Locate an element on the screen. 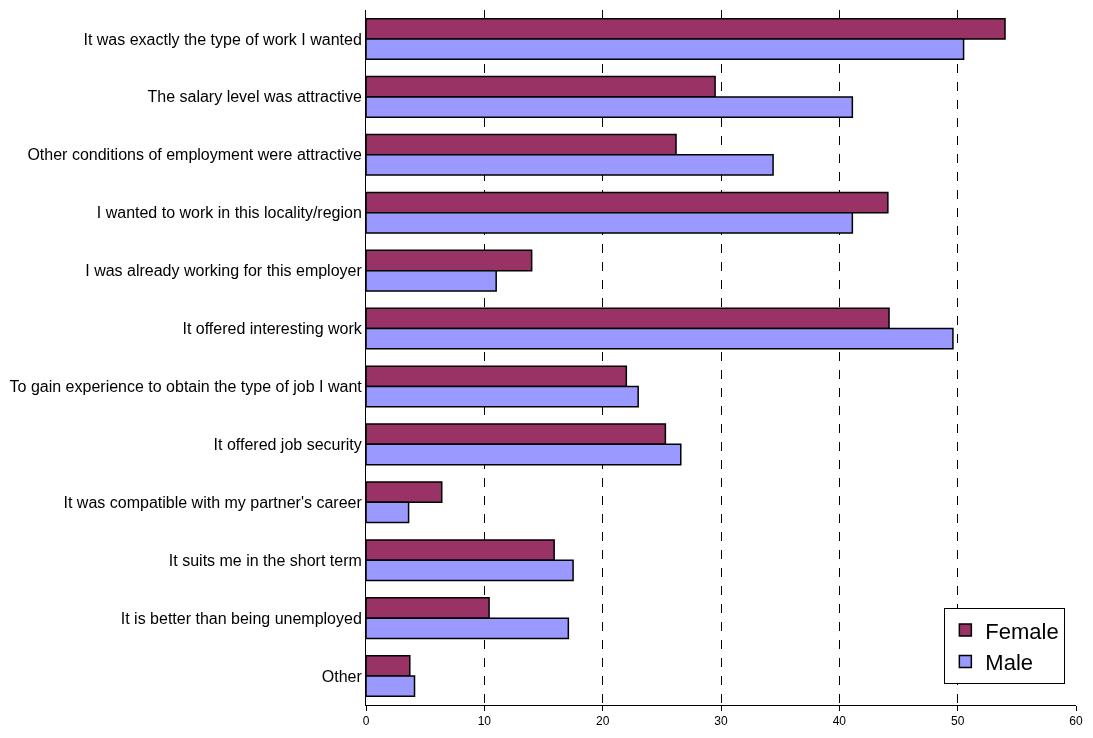 Image resolution: width=1093 pixels, height=738 pixels. y-tick-label: I was already working for this employer is located at coordinates (224, 271).